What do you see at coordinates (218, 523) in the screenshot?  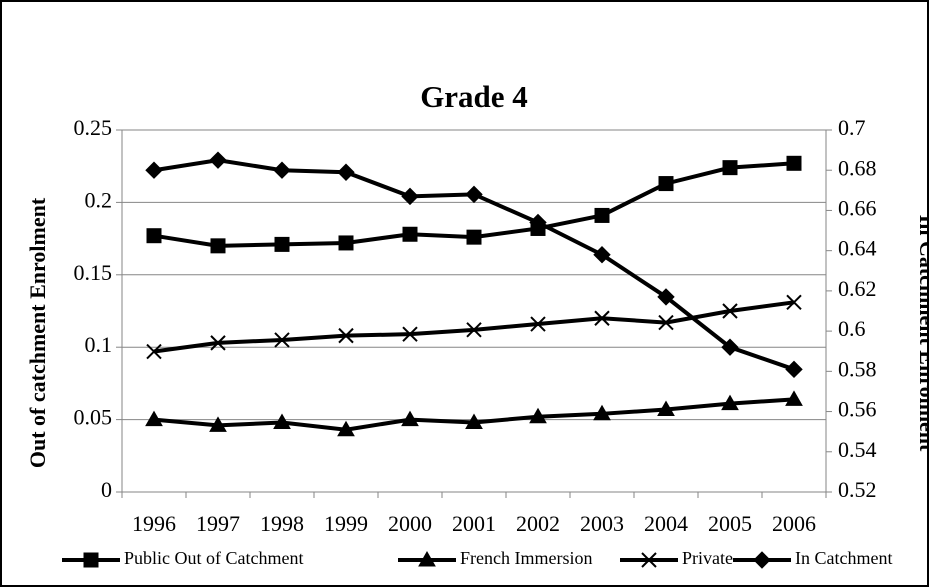 I see `x-tick-label: 1997` at bounding box center [218, 523].